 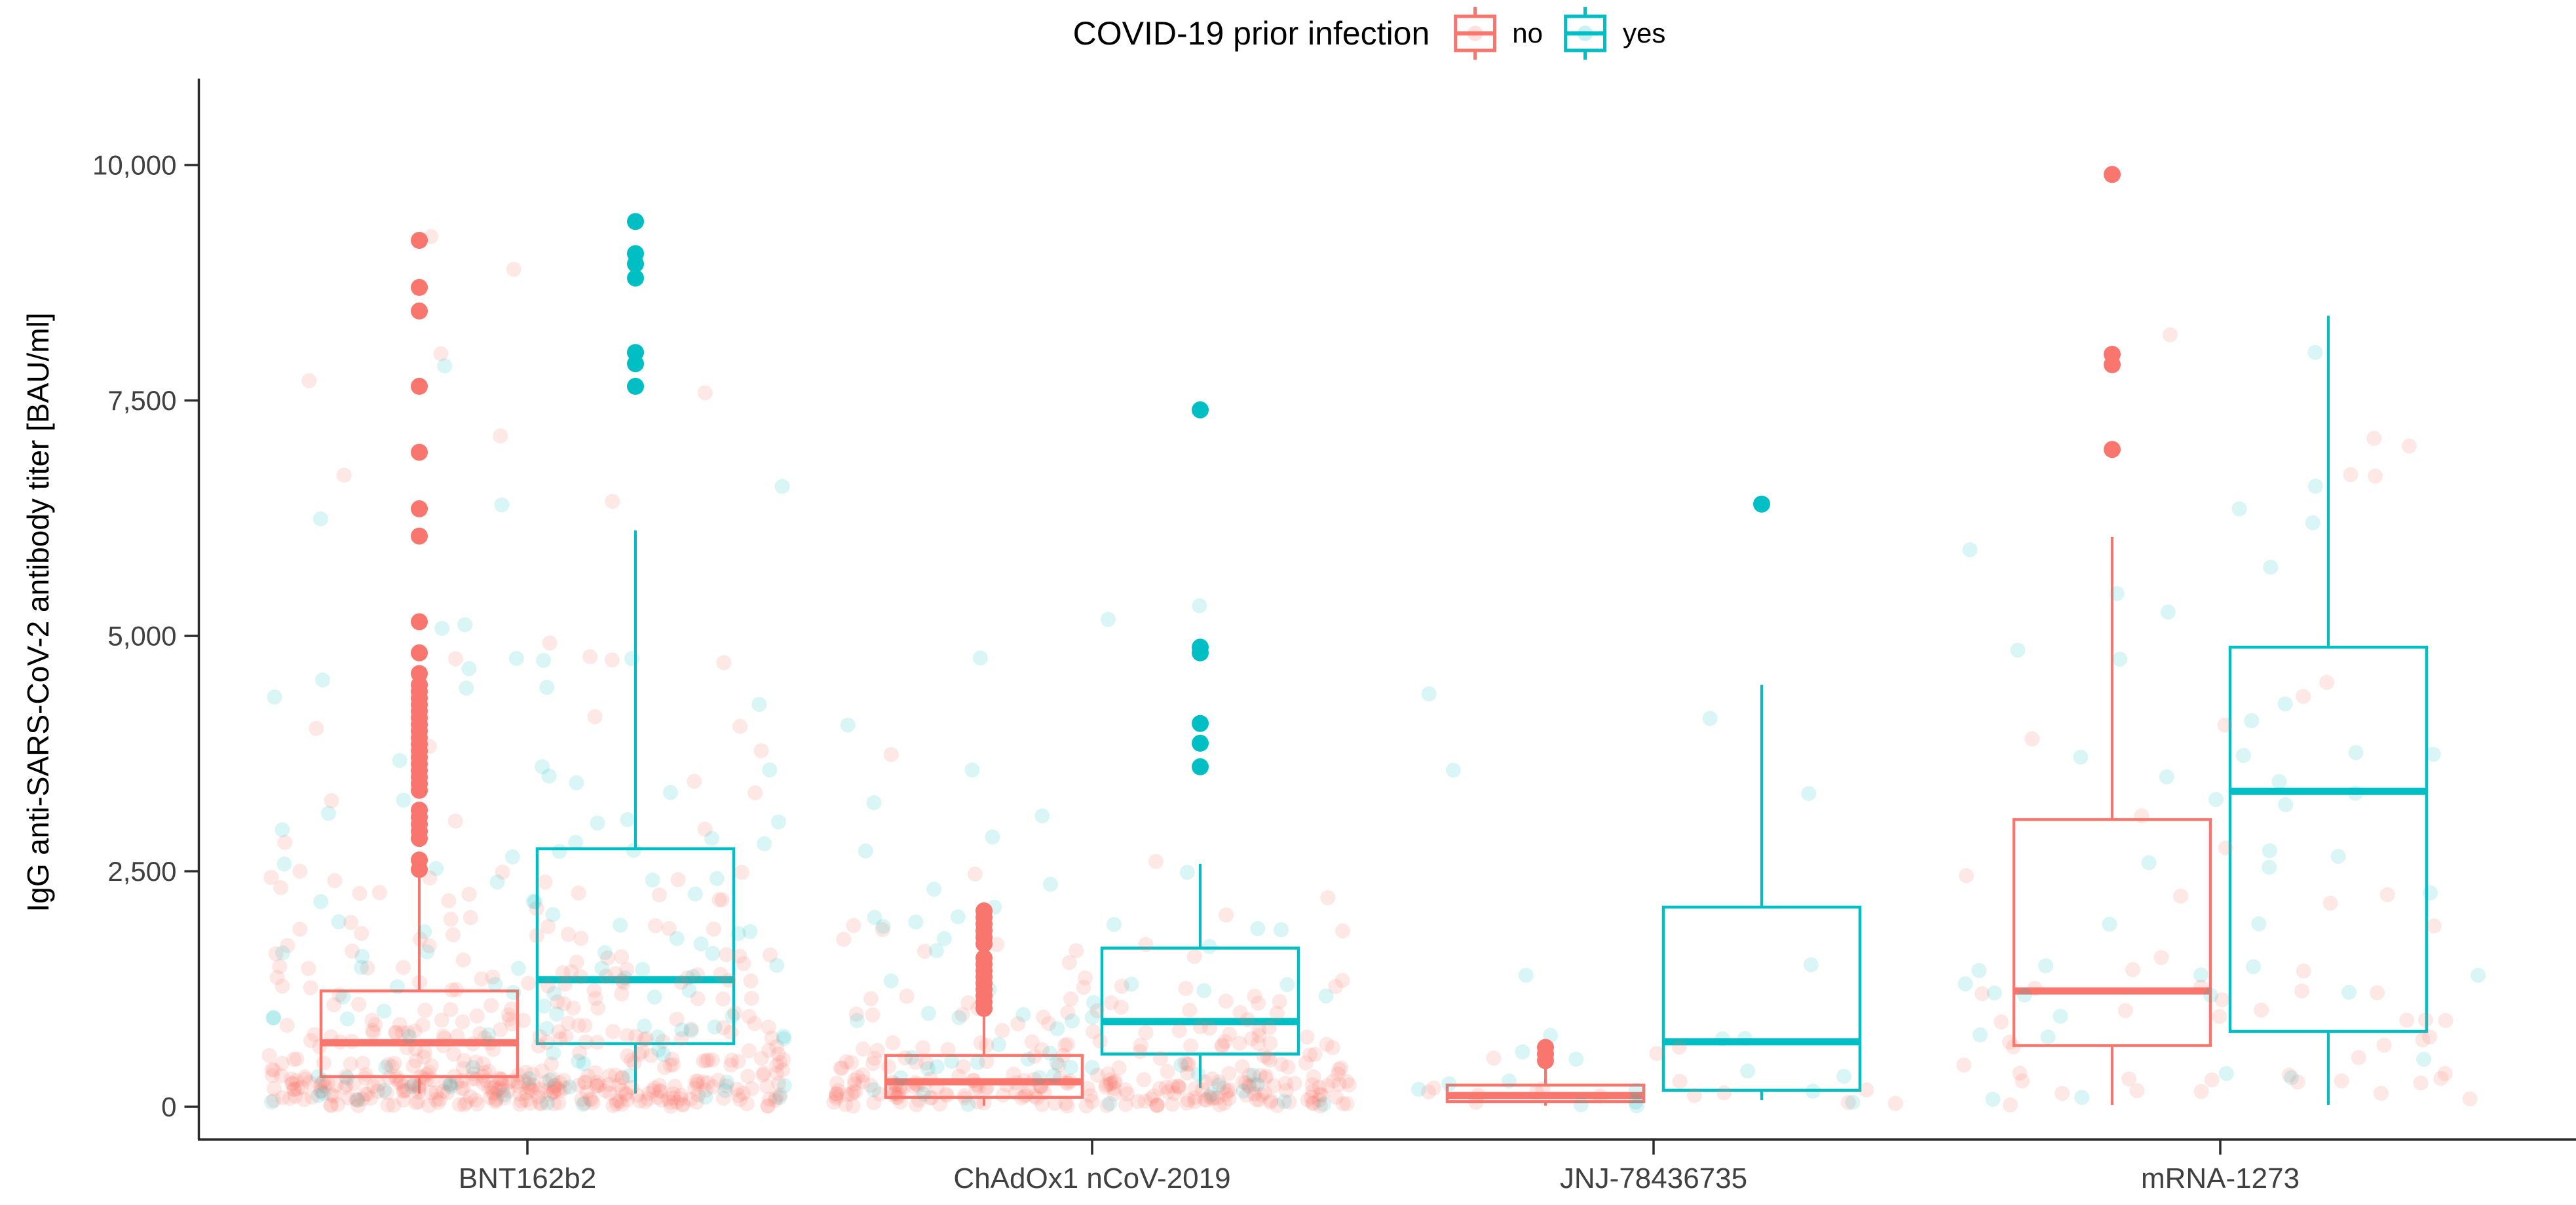 I want to click on outlier-point-no, so click(x=2112, y=449).